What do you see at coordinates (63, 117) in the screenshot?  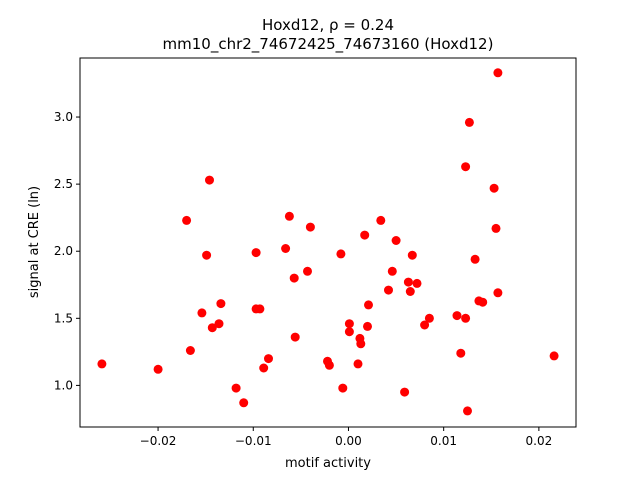 I see `y-tick-label: 3.0` at bounding box center [63, 117].